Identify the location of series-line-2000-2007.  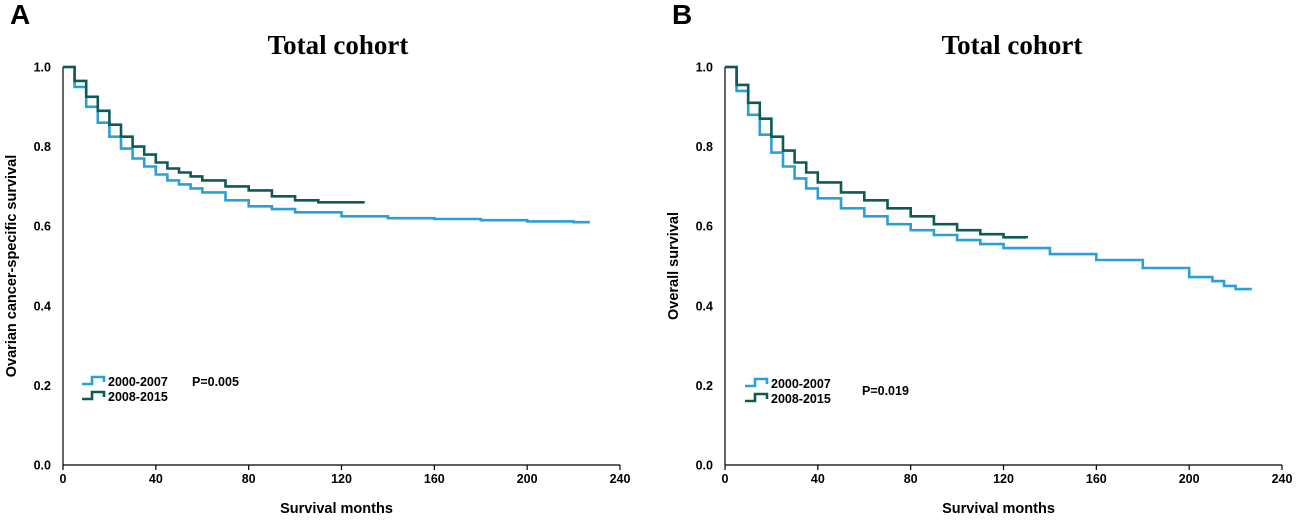
(326, 144).